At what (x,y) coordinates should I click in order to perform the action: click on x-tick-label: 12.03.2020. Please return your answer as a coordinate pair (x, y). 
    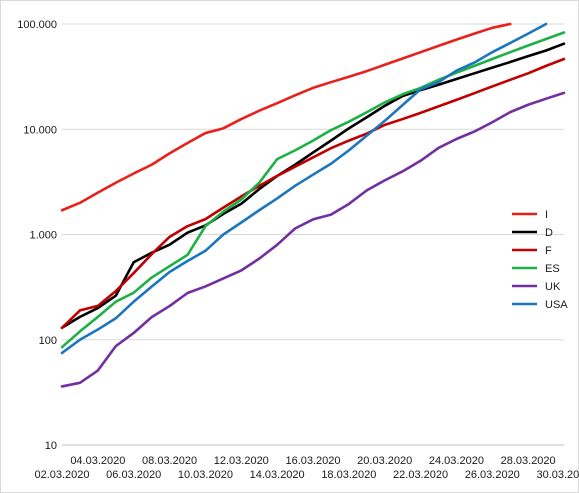
    Looking at the image, I should click on (241, 461).